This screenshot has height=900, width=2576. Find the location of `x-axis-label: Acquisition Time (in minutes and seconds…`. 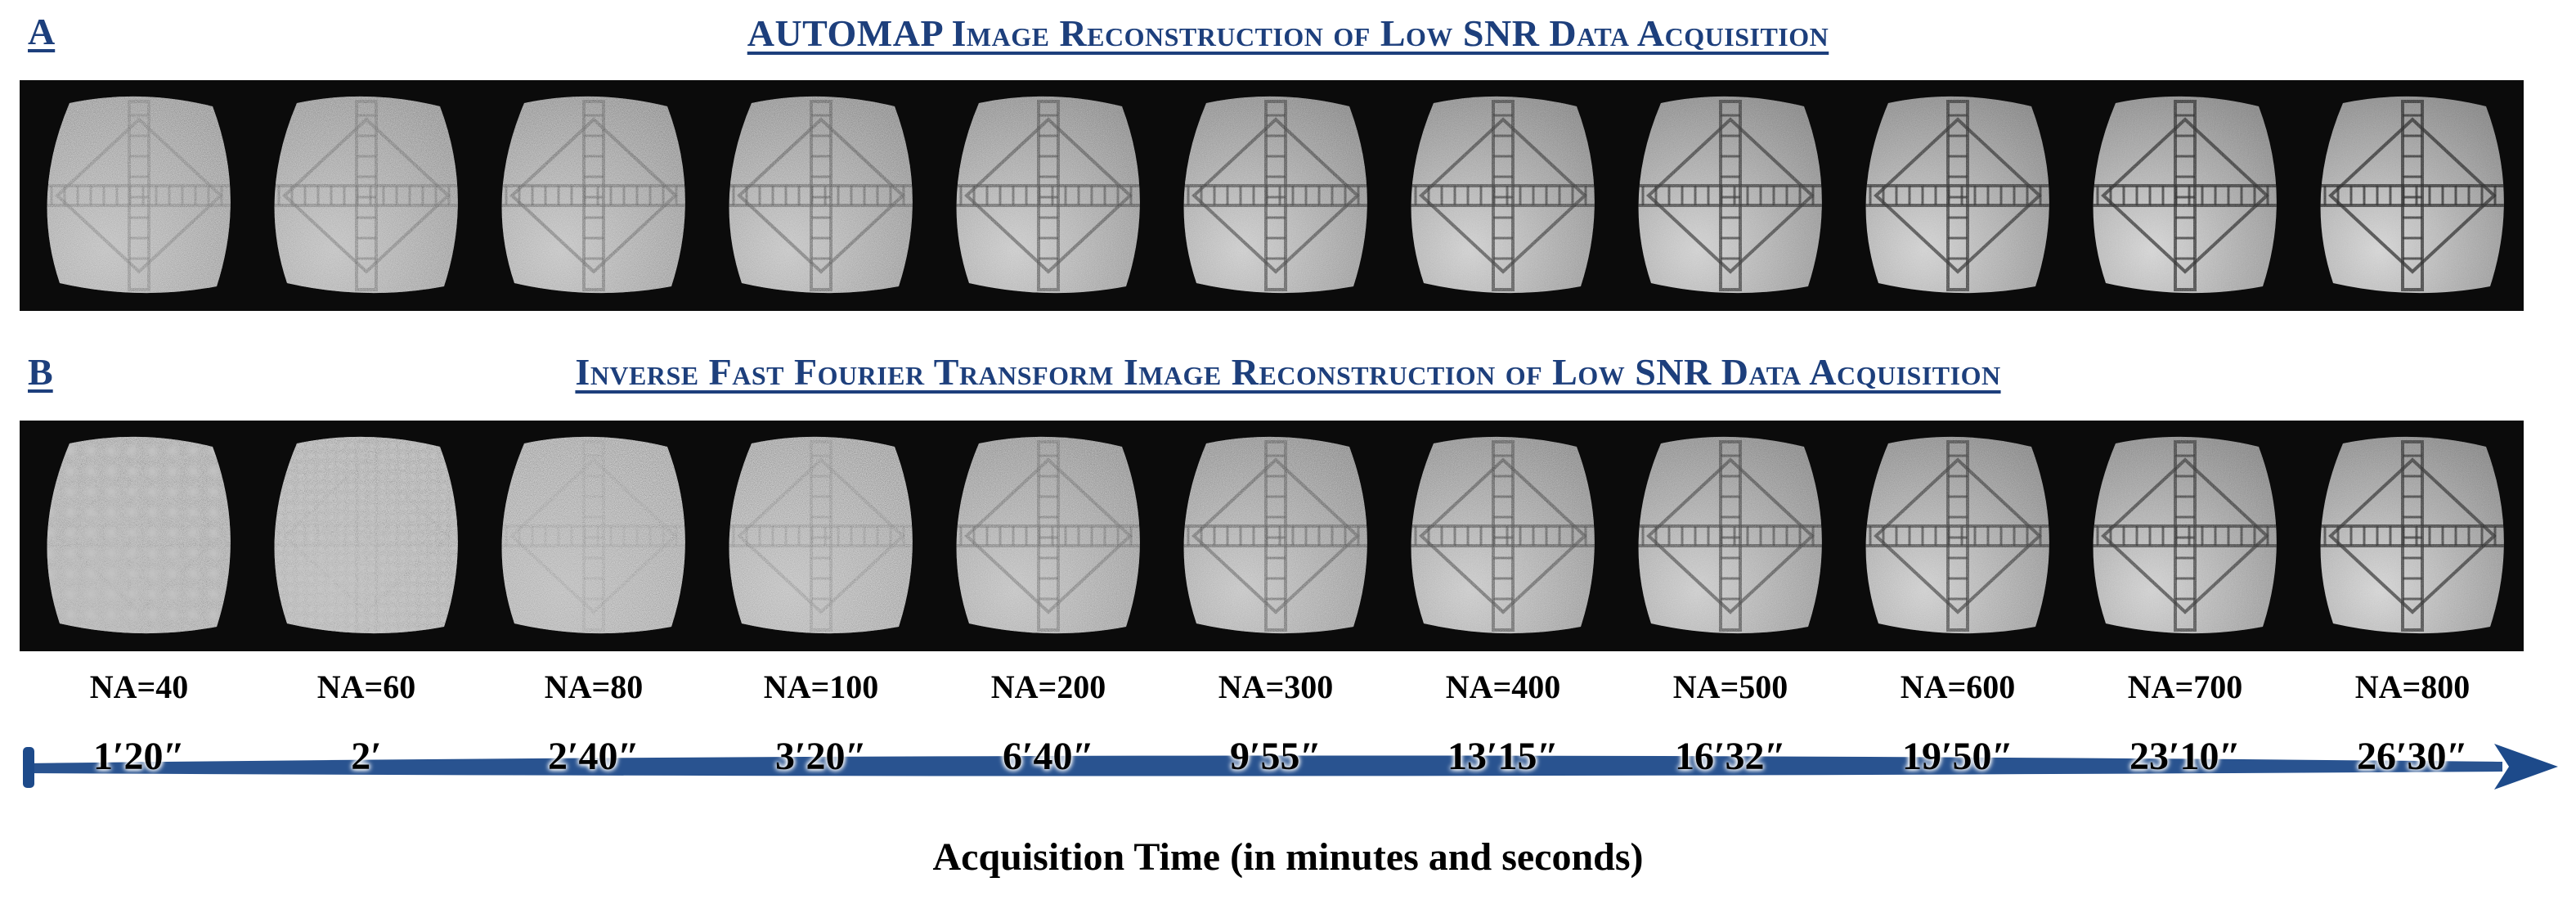

x-axis-label: Acquisition Time (in minutes and seconds… is located at coordinates (1288, 858).